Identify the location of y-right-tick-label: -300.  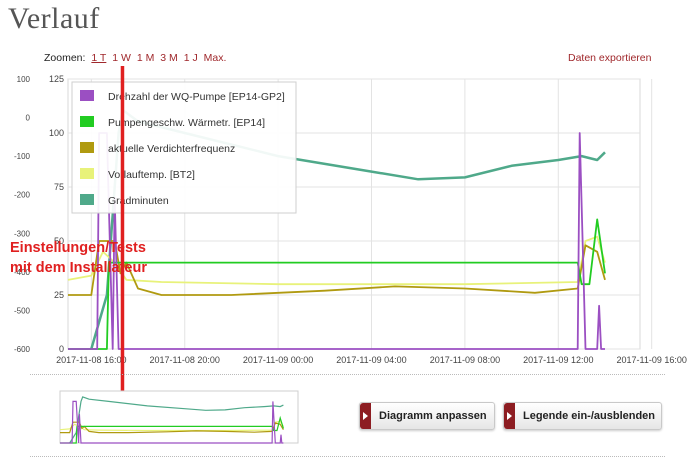
(22, 233).